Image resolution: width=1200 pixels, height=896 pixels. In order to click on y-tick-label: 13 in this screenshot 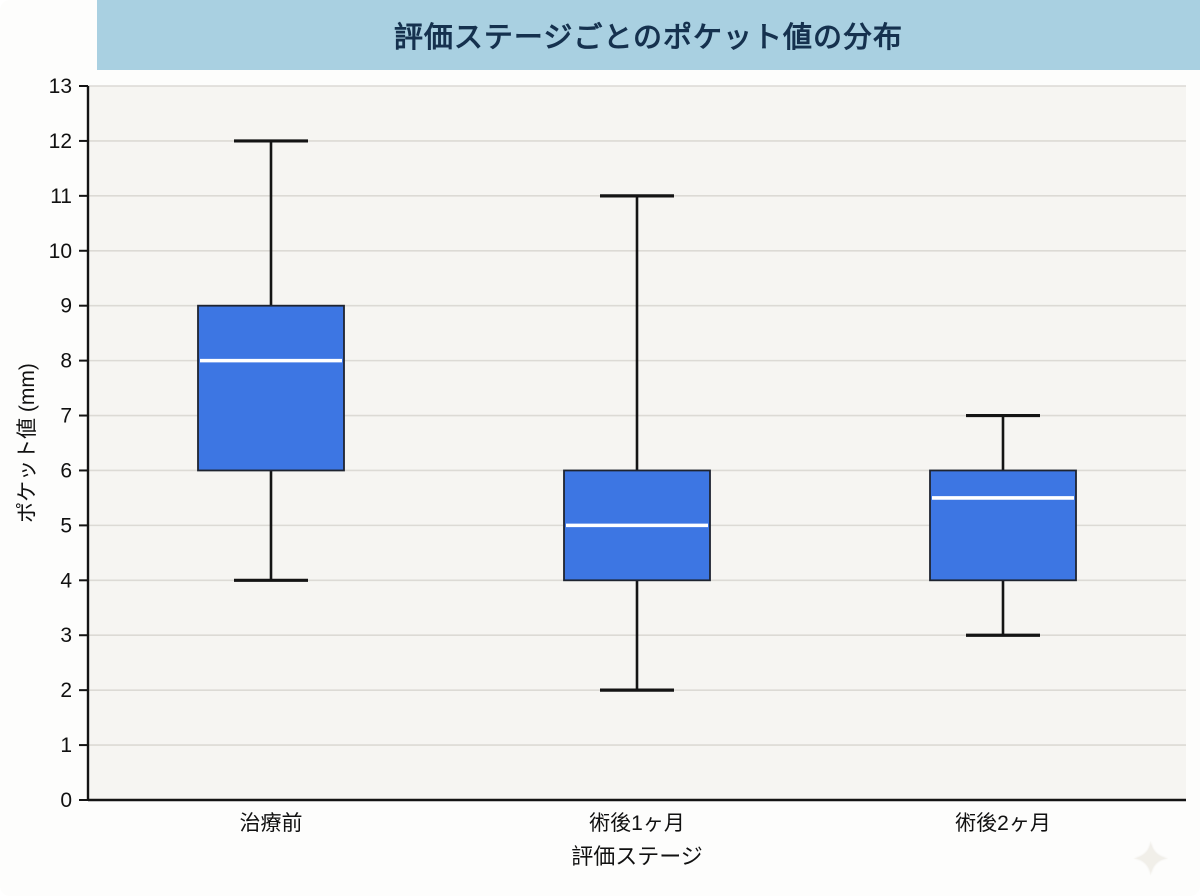, I will do `click(60, 86)`.